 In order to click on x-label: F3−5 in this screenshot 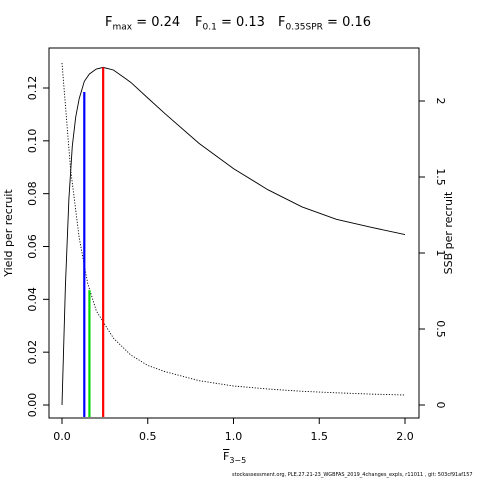, I will do `click(235, 458)`.